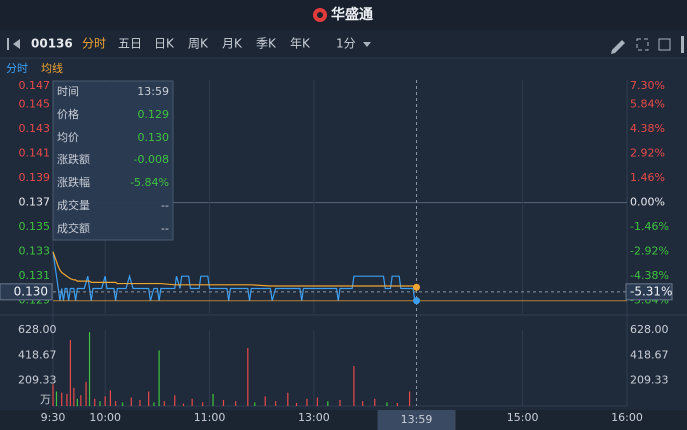 This screenshot has width=687, height=430. What do you see at coordinates (53, 417) in the screenshot?
I see `x-tick-label: 9:30` at bounding box center [53, 417].